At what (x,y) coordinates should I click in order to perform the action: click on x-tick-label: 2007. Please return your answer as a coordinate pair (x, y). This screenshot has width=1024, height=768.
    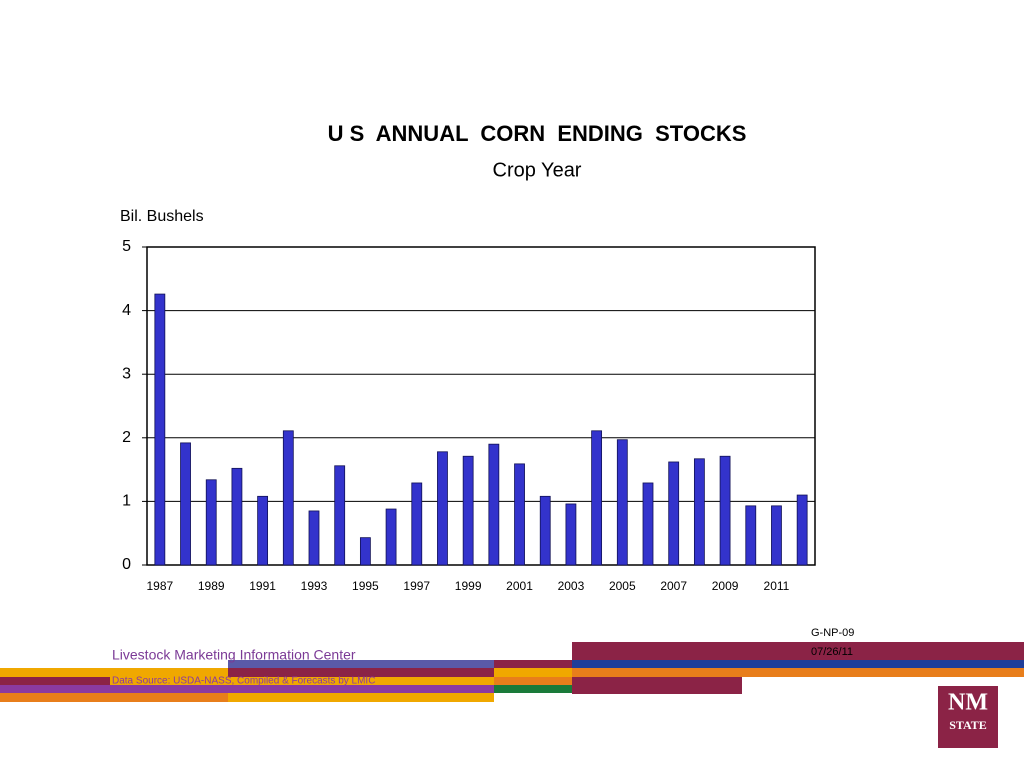
    Looking at the image, I should click on (673, 586).